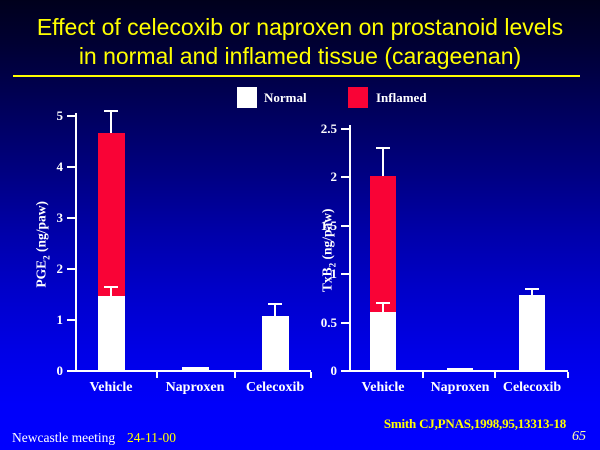 This screenshot has width=600, height=450. What do you see at coordinates (358, 97) in the screenshot?
I see `legend-swatch-inflamed` at bounding box center [358, 97].